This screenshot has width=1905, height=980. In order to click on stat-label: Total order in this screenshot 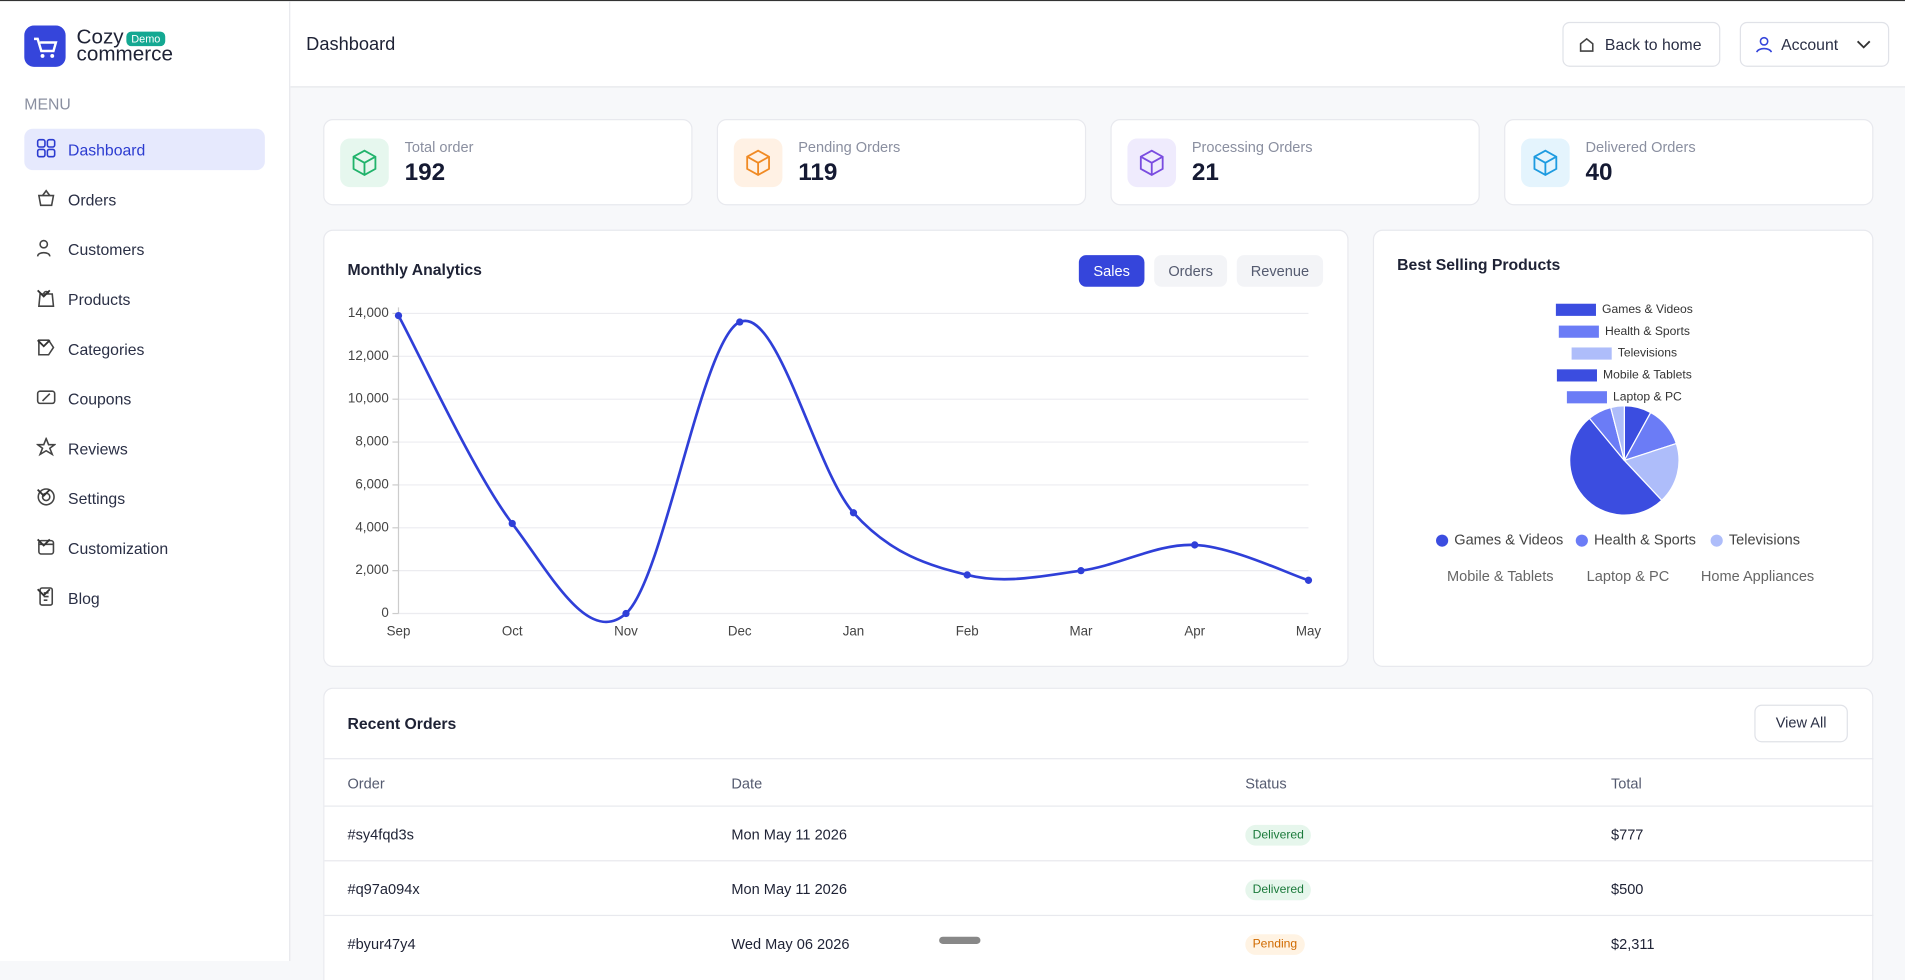, I will do `click(439, 147)`.